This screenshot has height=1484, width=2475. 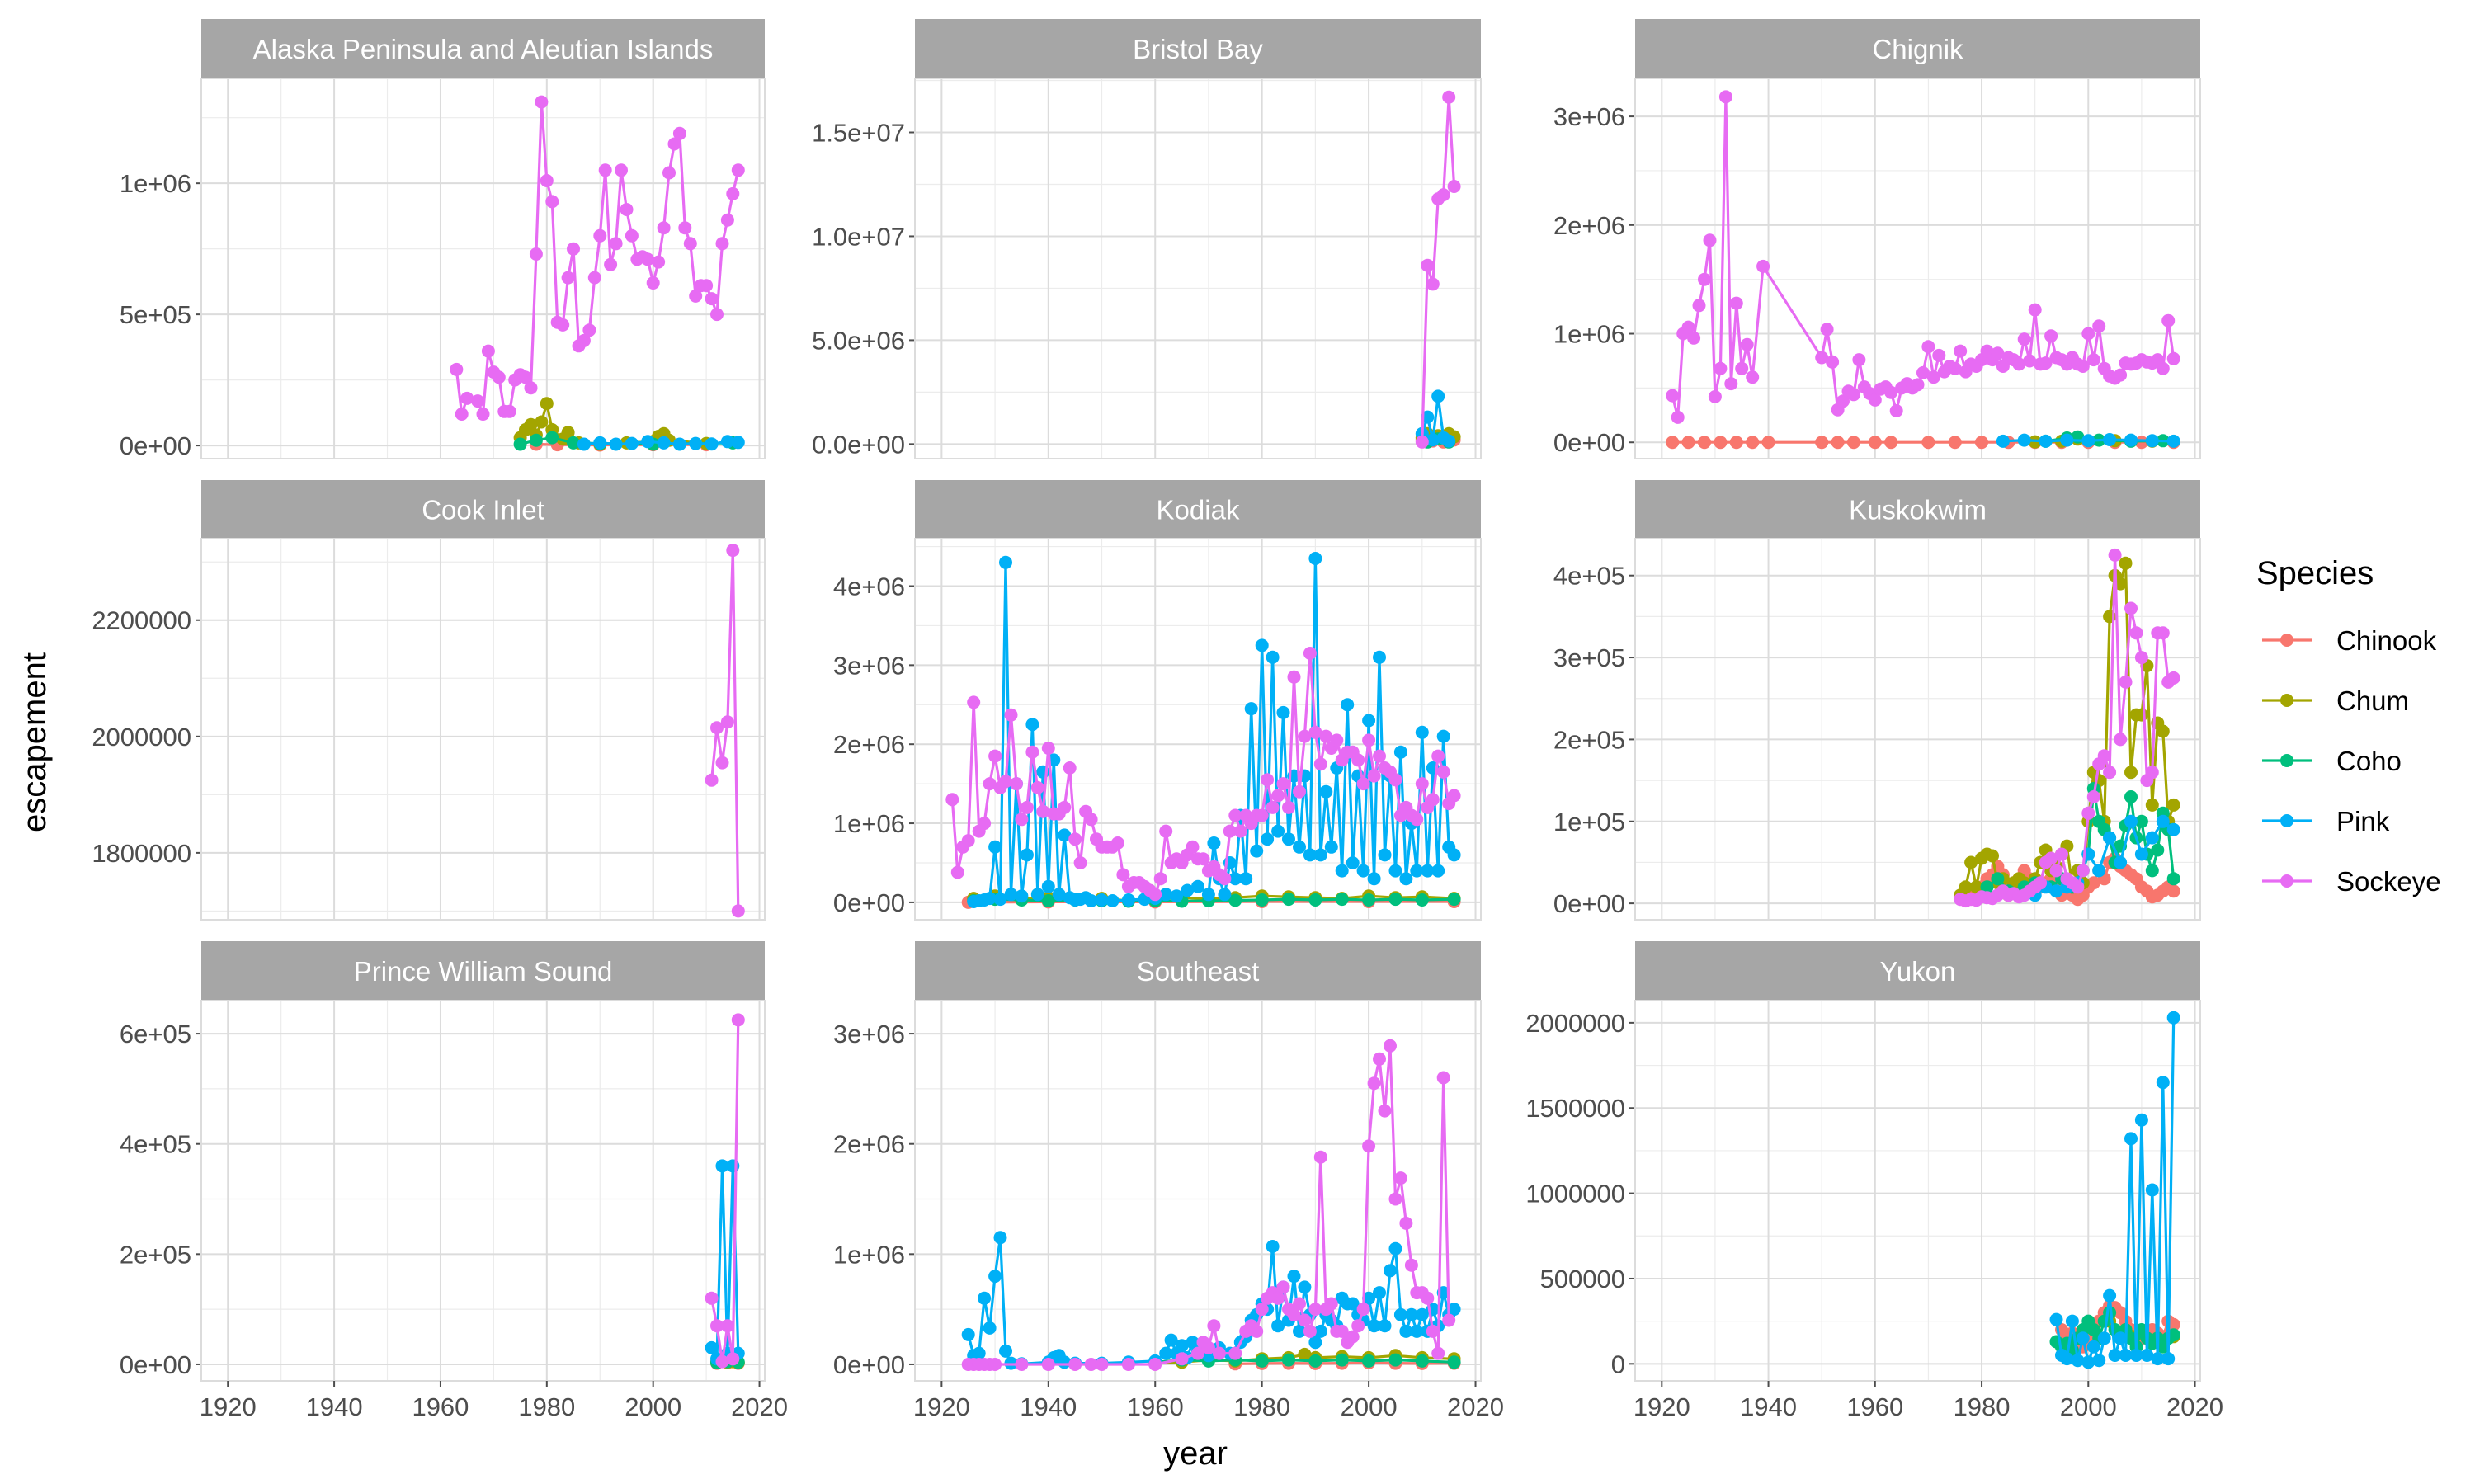 What do you see at coordinates (2194, 1406) in the screenshot?
I see `x-tick-label: 2020` at bounding box center [2194, 1406].